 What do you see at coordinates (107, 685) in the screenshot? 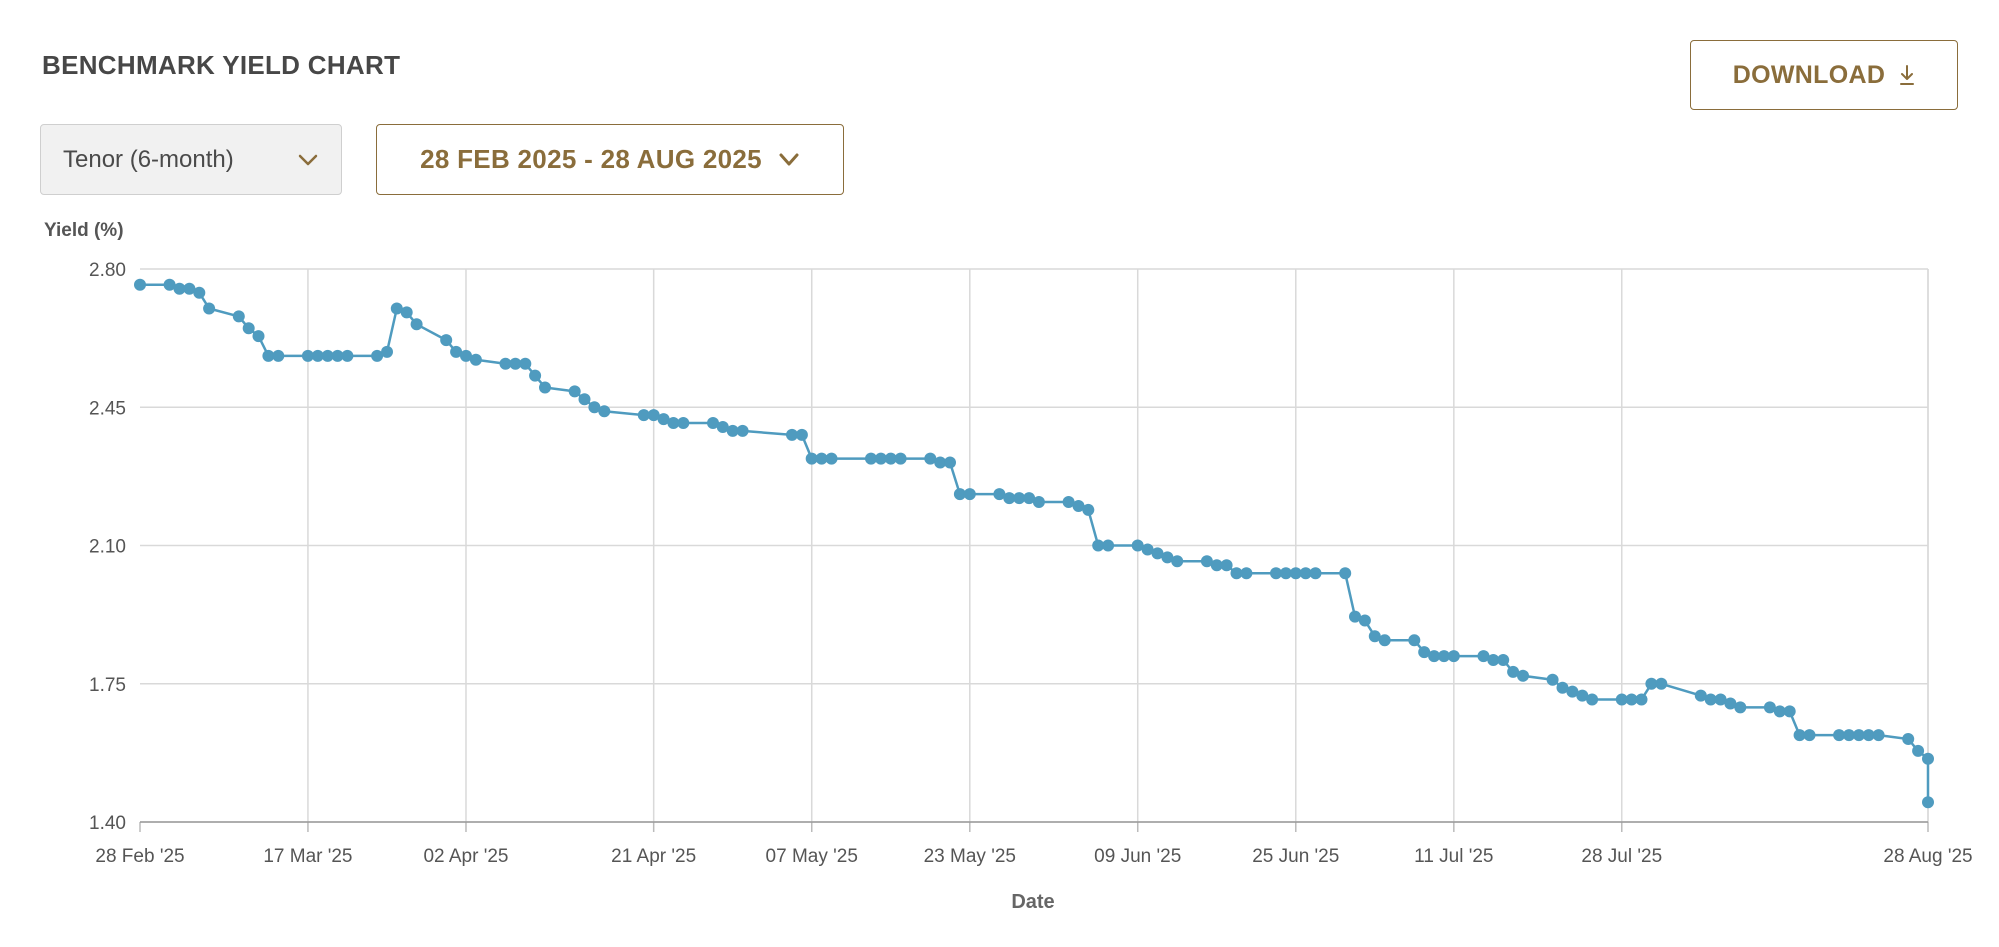
I see `y-tick-label: 1.75` at bounding box center [107, 685].